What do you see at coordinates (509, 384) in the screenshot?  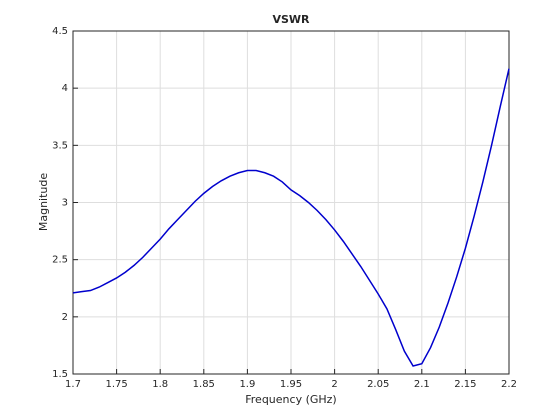 I see `x-tick-label: 2.2` at bounding box center [509, 384].